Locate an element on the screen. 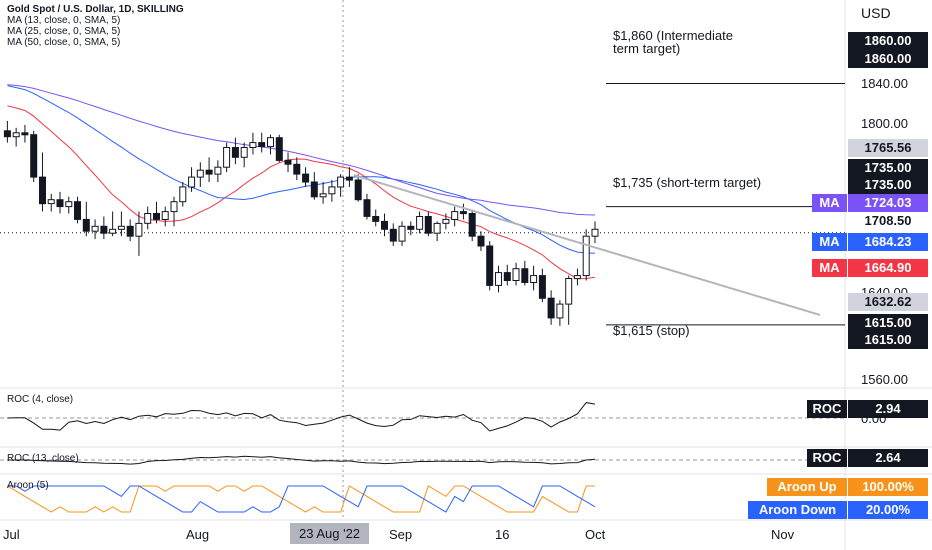 The width and height of the screenshot is (932, 550). time-label-16: 16 is located at coordinates (502, 534).